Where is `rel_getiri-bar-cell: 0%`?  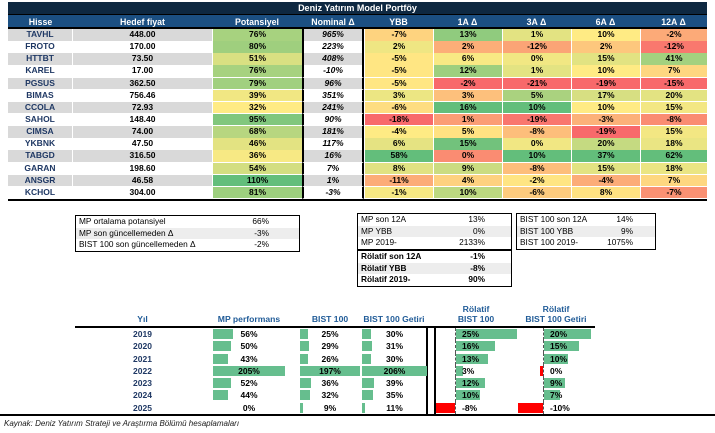 rel_getiri-bar-cell: 0% is located at coordinates (554, 371).